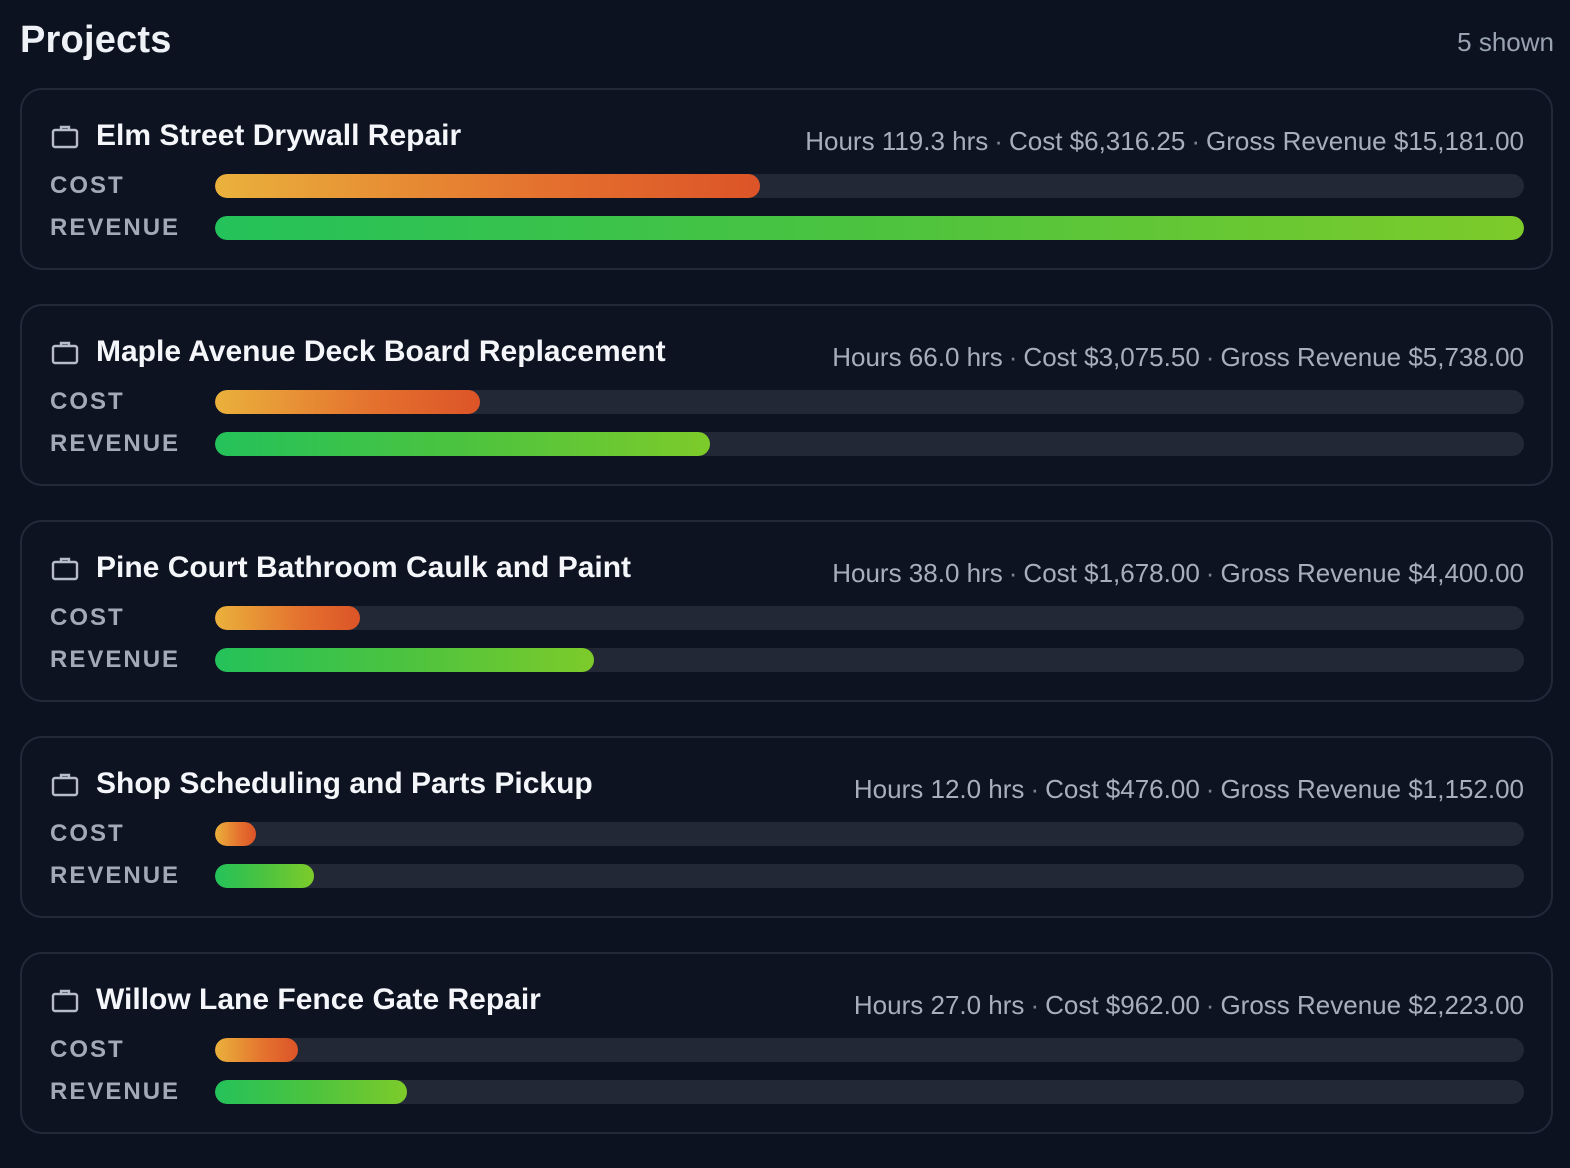  I want to click on project-title-wrap: Shop Scheduling and Parts Pickup, so click(321, 784).